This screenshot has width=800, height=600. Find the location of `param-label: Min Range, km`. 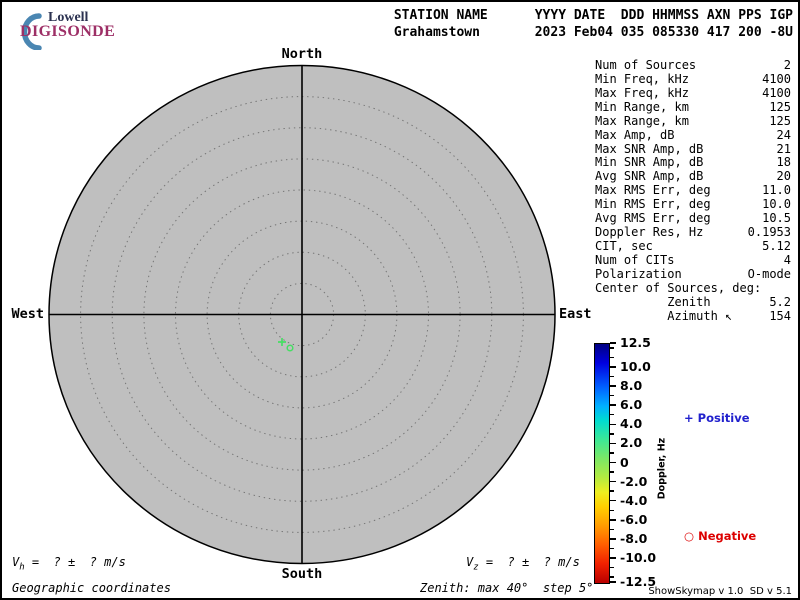

param-label: Min Range, km is located at coordinates (642, 106).